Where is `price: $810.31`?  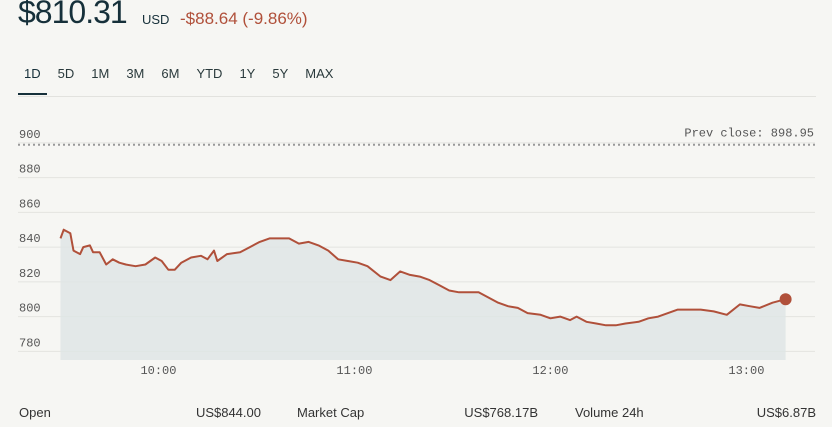
price: $810.31 is located at coordinates (73, 15).